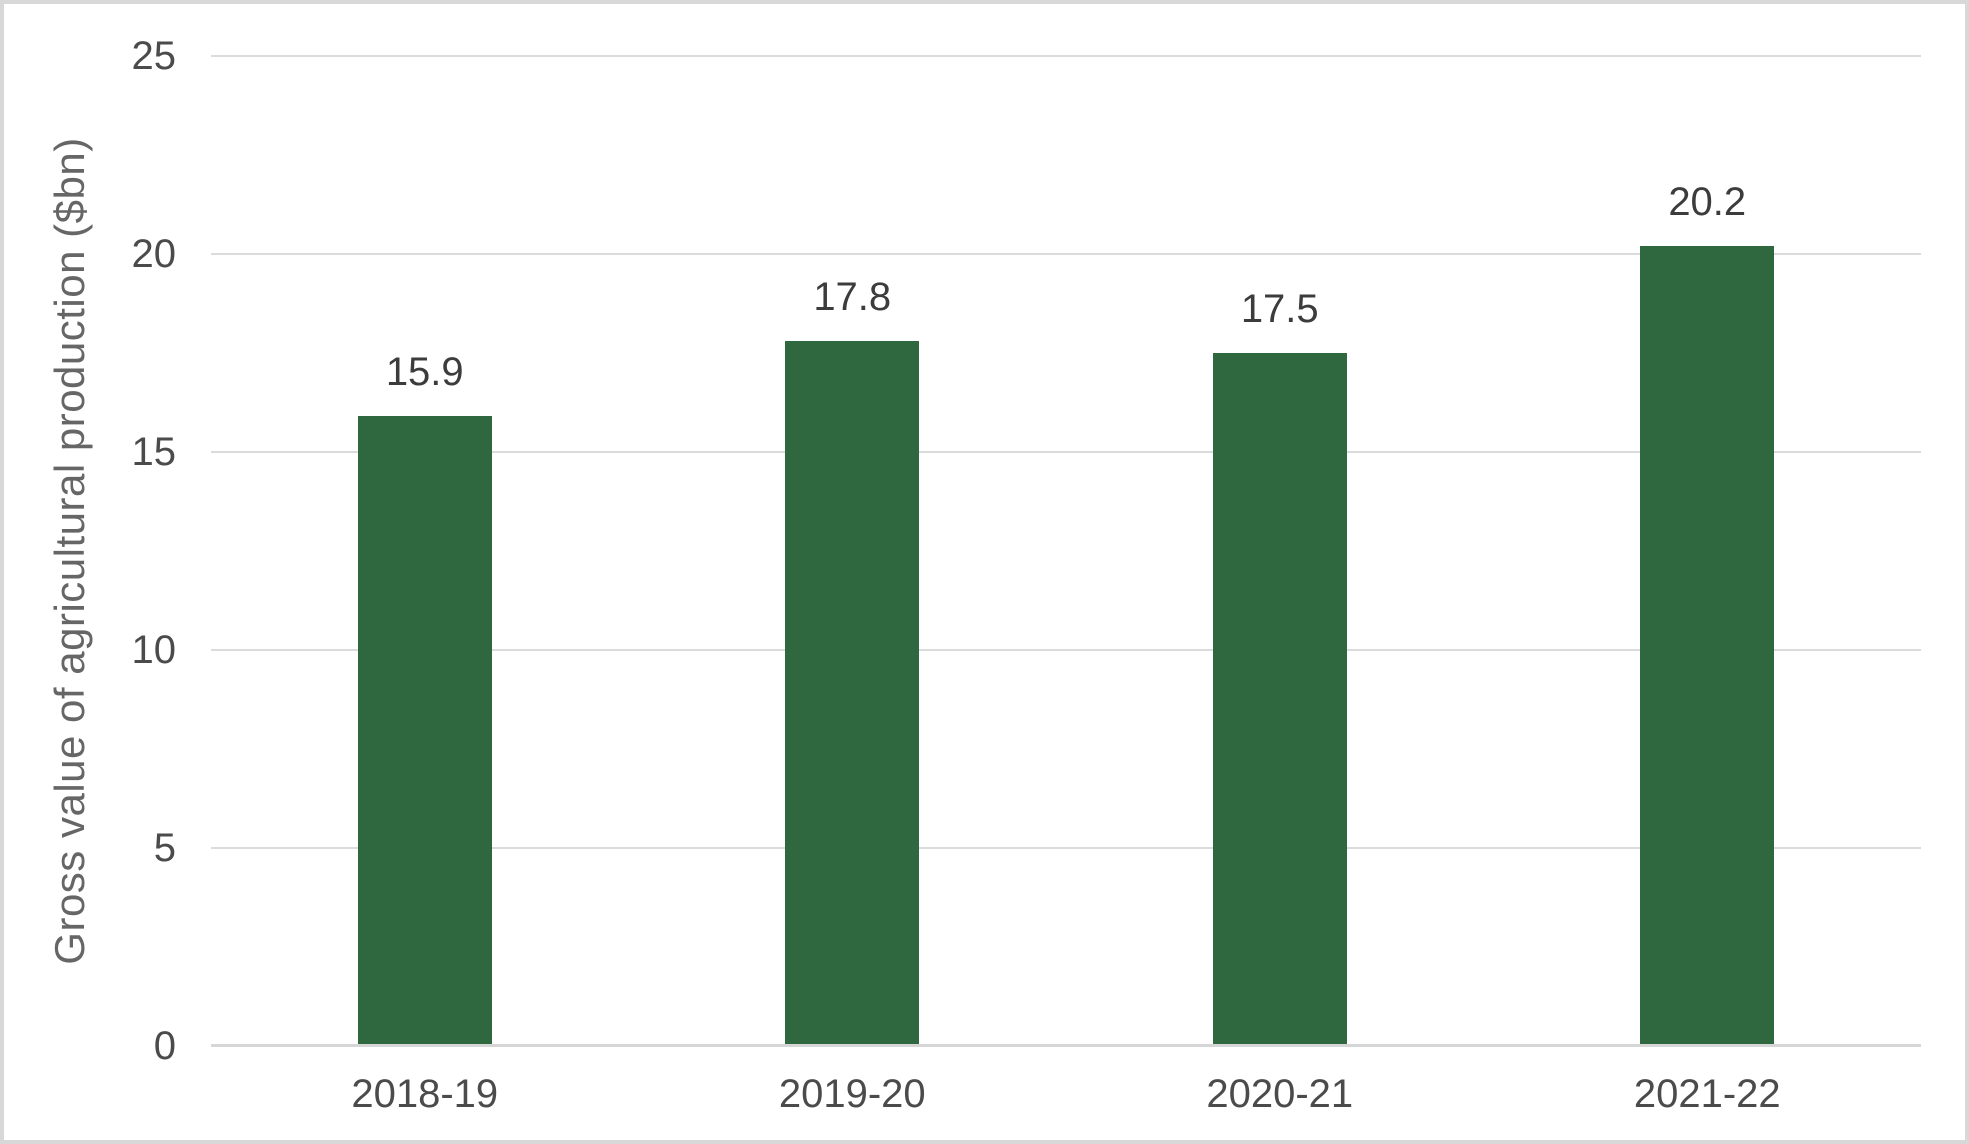 The width and height of the screenshot is (1969, 1144). Describe the element at coordinates (1707, 1094) in the screenshot. I see `x-tick-label: 2021-22` at that location.